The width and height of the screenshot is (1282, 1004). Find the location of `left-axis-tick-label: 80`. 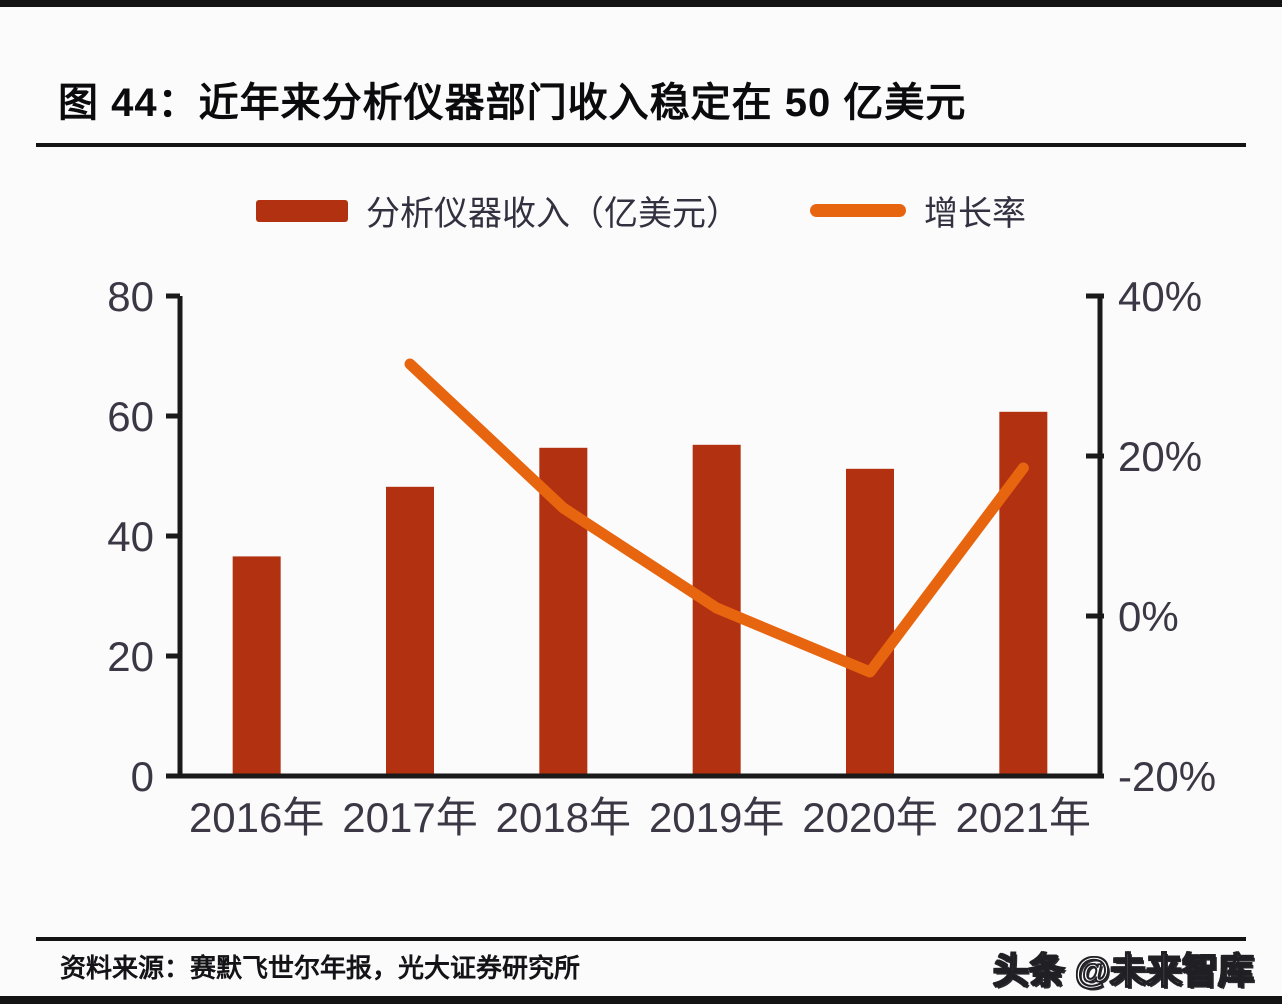

left-axis-tick-label: 80 is located at coordinates (130, 296).